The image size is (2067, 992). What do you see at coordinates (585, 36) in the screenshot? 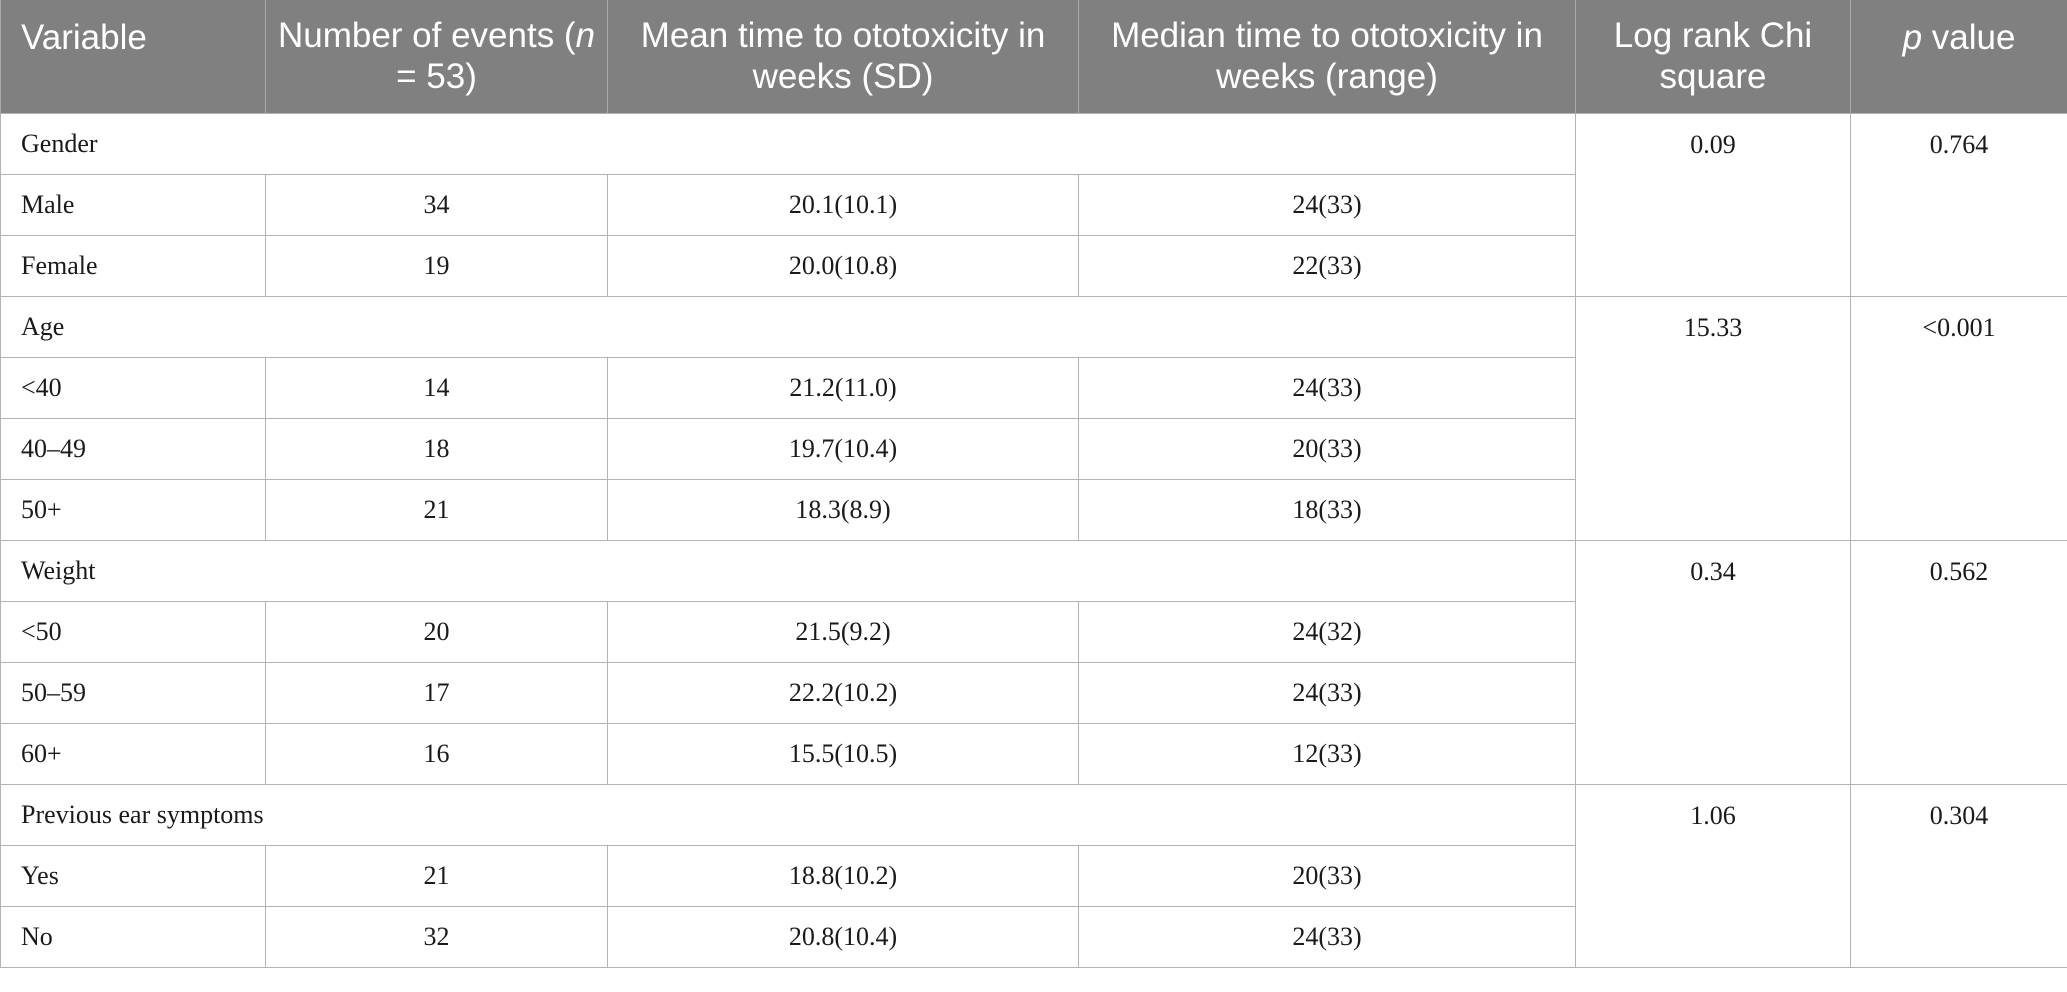
I see `header-events-n: n` at bounding box center [585, 36].